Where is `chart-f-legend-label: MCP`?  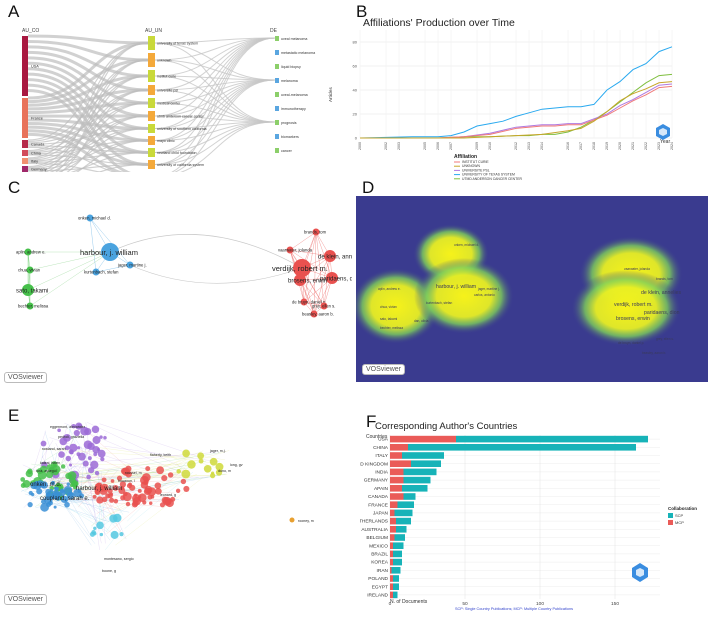
chart-f-legend-label: MCP is located at coordinates (679, 522).